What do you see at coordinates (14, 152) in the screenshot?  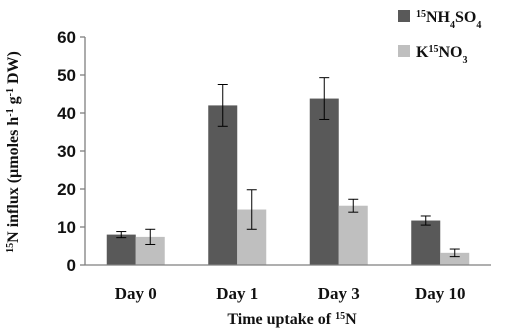 I see `y-axis-title: 15N influx (µmoles h-1 g-1 DW)` at bounding box center [14, 152].